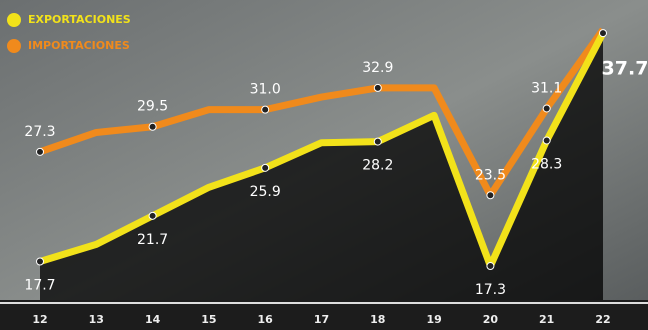  I want to click on x-tick-label: 22, so click(602, 319).